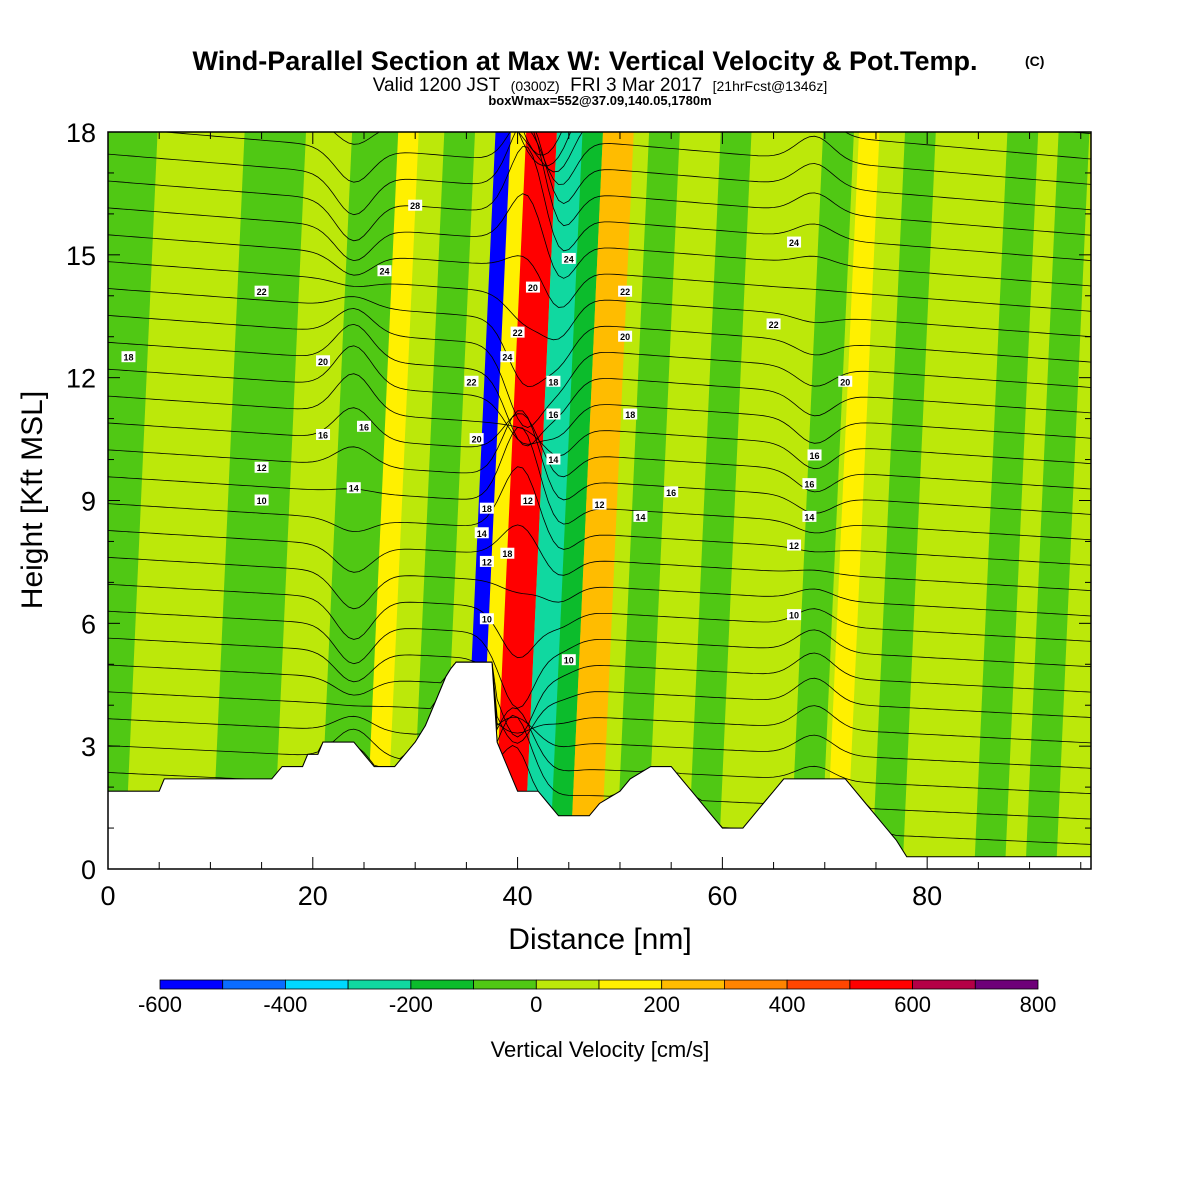 This screenshot has width=1200, height=1200. Describe the element at coordinates (81, 379) in the screenshot. I see `y-tick-label: 12` at that location.